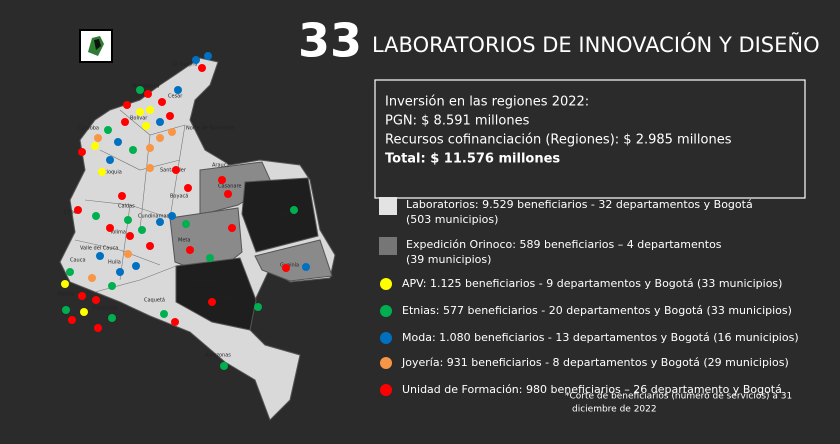 The width and height of the screenshot is (840, 444). Describe the element at coordinates (472, 159) in the screenshot. I see `investment-total: Total: $ 11.576 millones` at that location.